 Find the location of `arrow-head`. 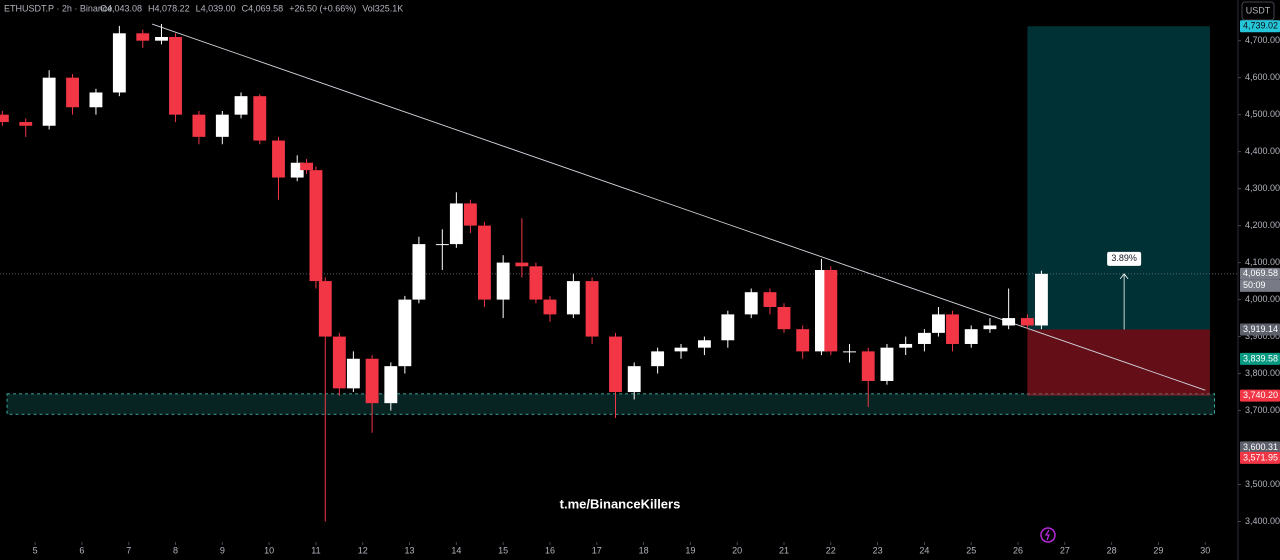

arrow-head is located at coordinates (1124, 276).